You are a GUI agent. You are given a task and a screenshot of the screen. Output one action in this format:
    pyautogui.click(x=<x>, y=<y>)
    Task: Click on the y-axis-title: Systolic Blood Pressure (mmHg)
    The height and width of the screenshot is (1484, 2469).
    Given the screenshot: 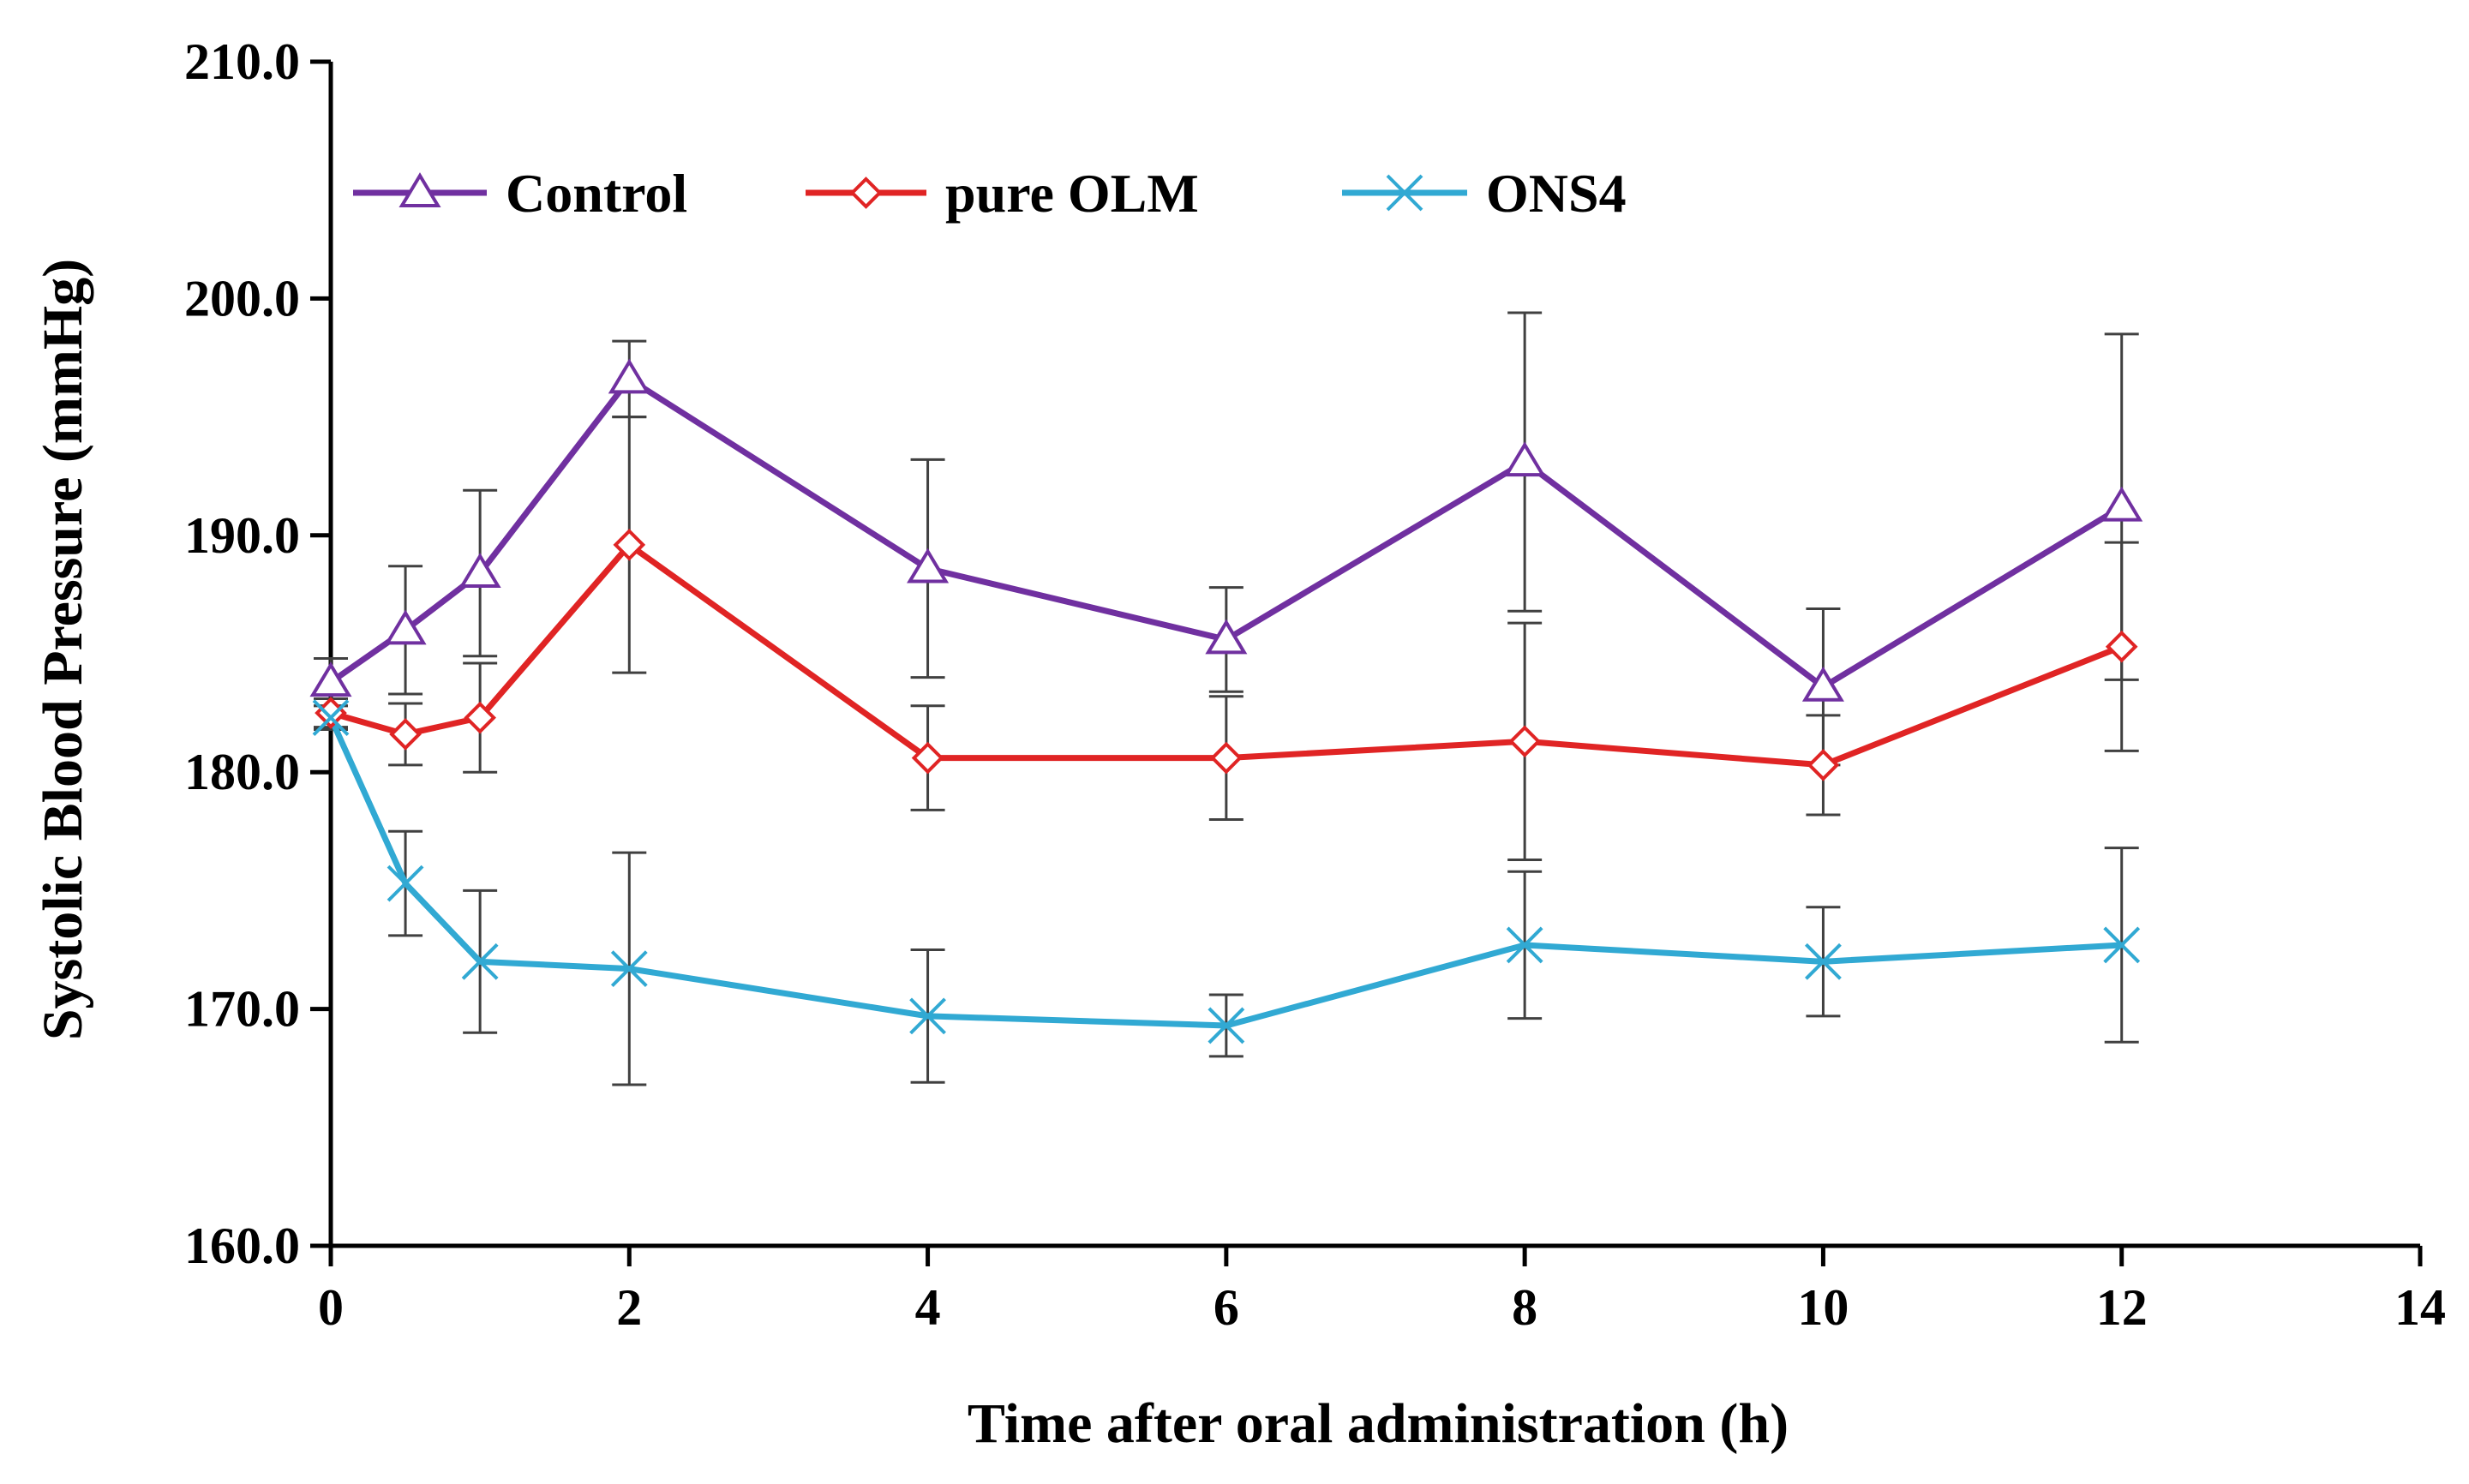 What is the action you would take?
    pyautogui.click(x=63, y=650)
    